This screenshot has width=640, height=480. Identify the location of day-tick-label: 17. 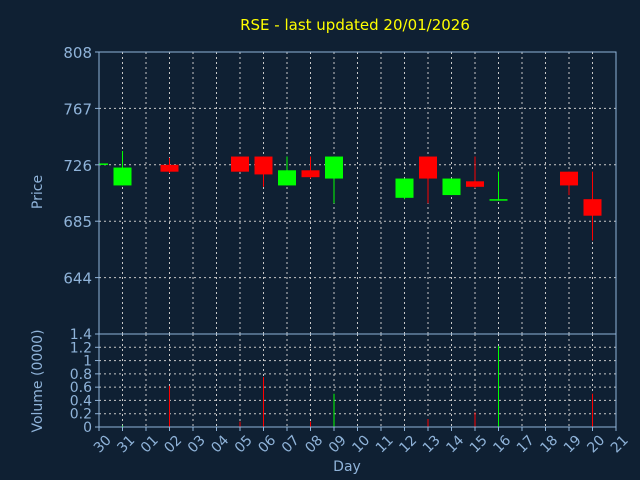
(526, 444).